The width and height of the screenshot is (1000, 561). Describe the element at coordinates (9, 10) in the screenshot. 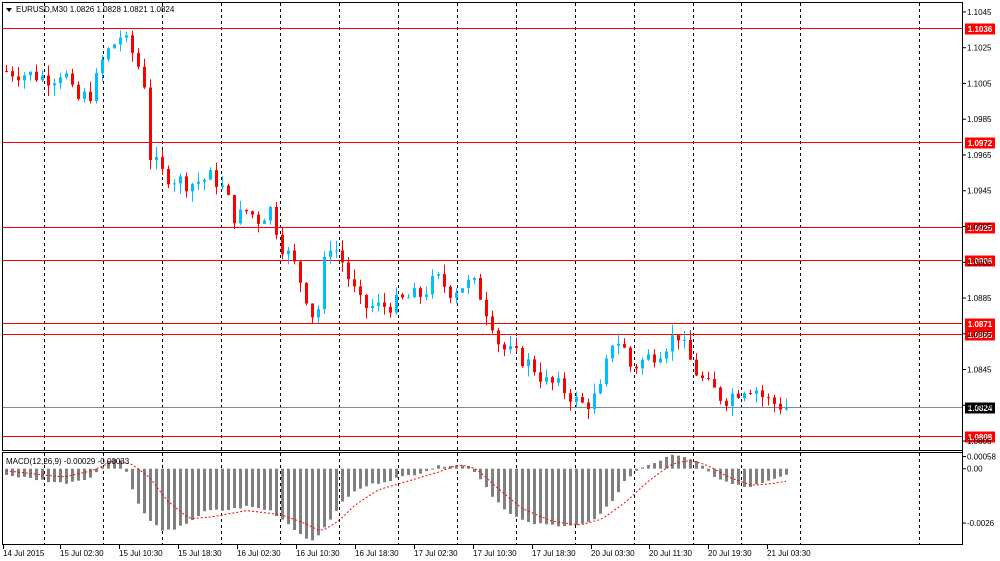

I see `triangle-down-icon` at that location.